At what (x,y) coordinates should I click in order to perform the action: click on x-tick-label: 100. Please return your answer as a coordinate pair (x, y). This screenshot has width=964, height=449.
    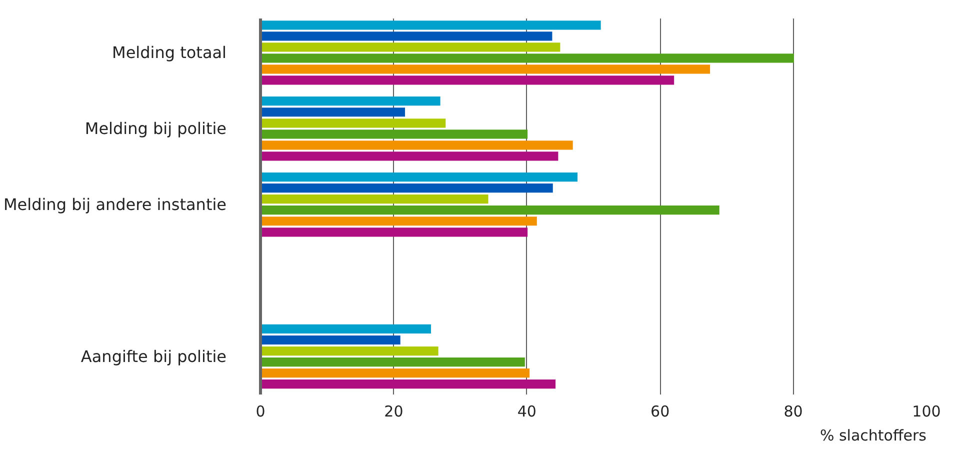
    Looking at the image, I should click on (926, 411).